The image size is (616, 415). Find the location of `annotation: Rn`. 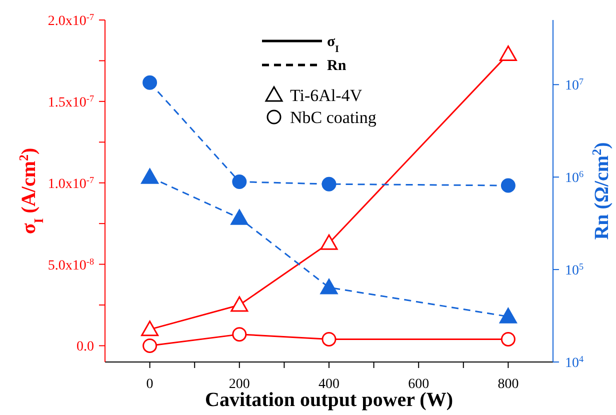

annotation: Rn is located at coordinates (337, 66).